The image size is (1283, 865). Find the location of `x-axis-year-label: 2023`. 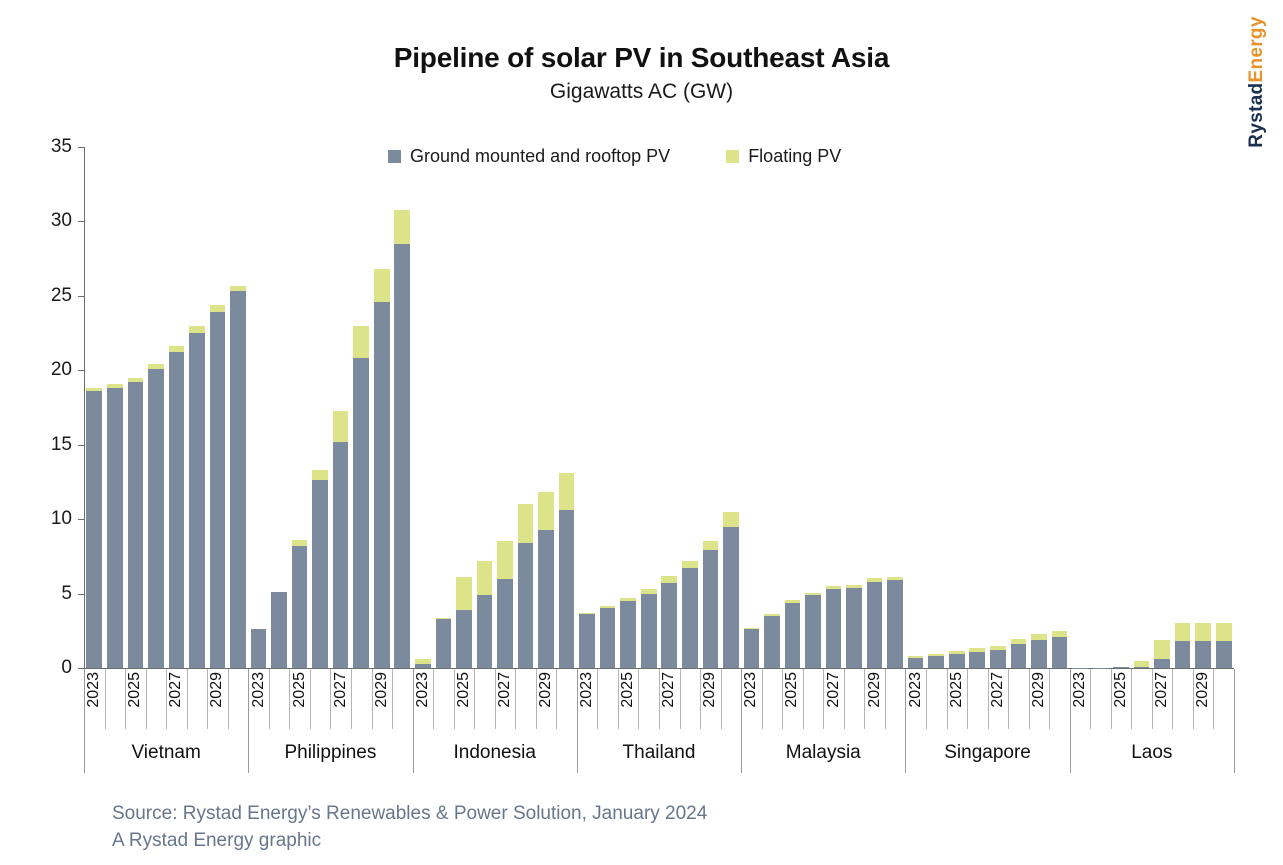

x-axis-year-label: 2023 is located at coordinates (258, 690).